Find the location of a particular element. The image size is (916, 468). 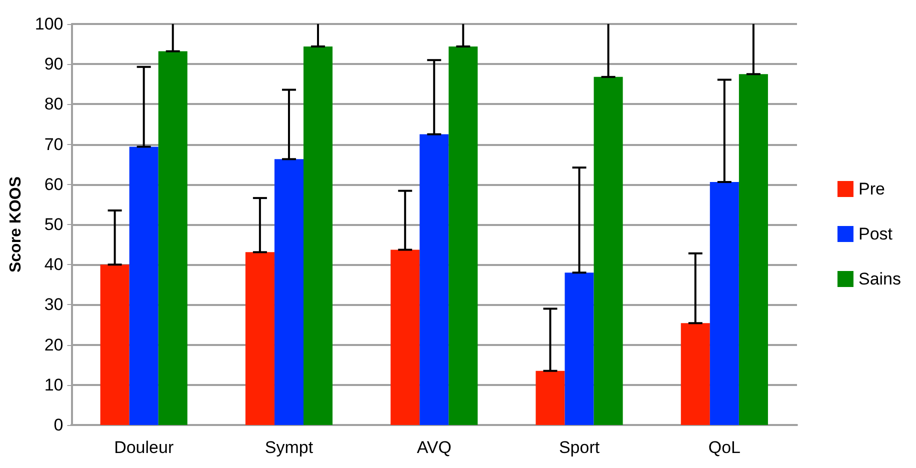

y-tick-label: 60 is located at coordinates (54, 184).